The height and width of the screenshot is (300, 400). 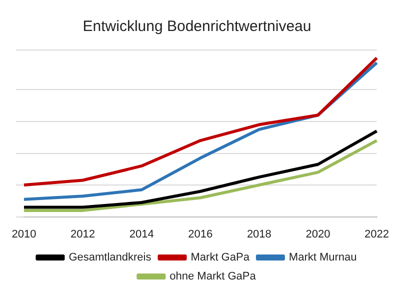 I want to click on x-tick-label: 2010, so click(x=24, y=234).